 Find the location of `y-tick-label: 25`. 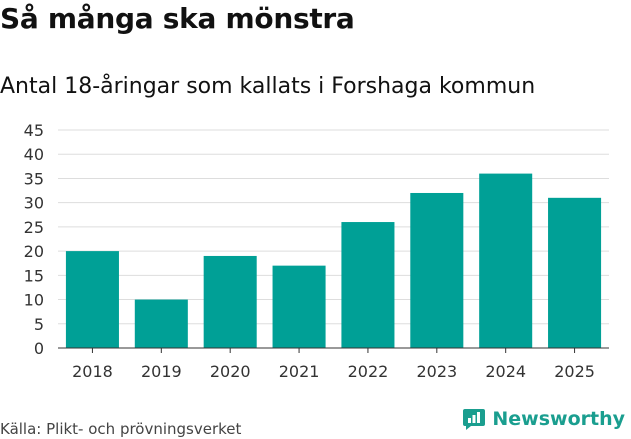

y-tick-label: 25 is located at coordinates (34, 227).